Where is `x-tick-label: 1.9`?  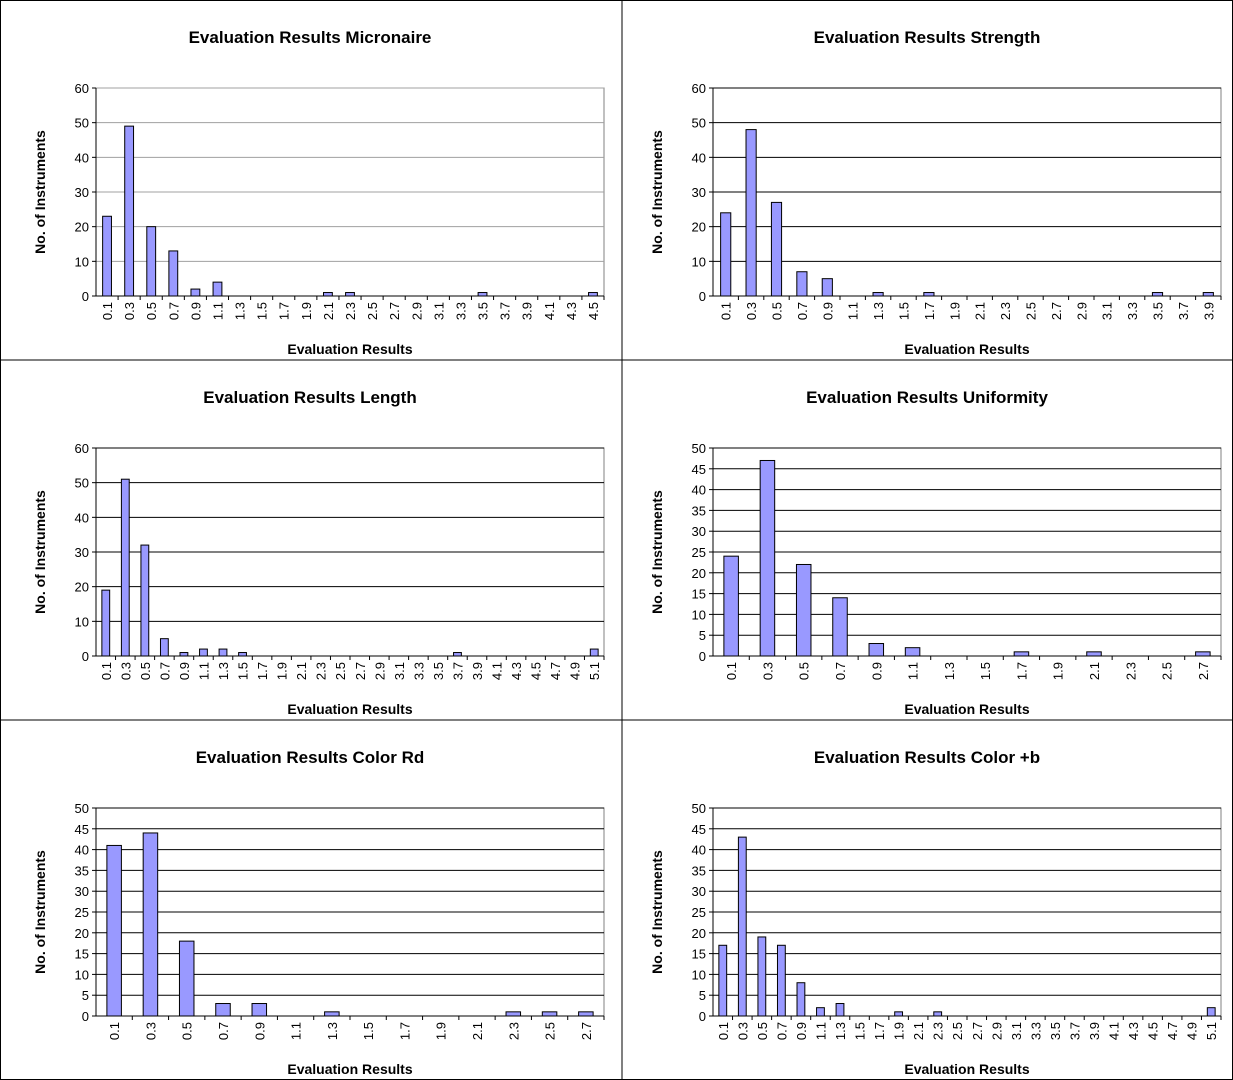 x-tick-label: 1.9 is located at coordinates (306, 311).